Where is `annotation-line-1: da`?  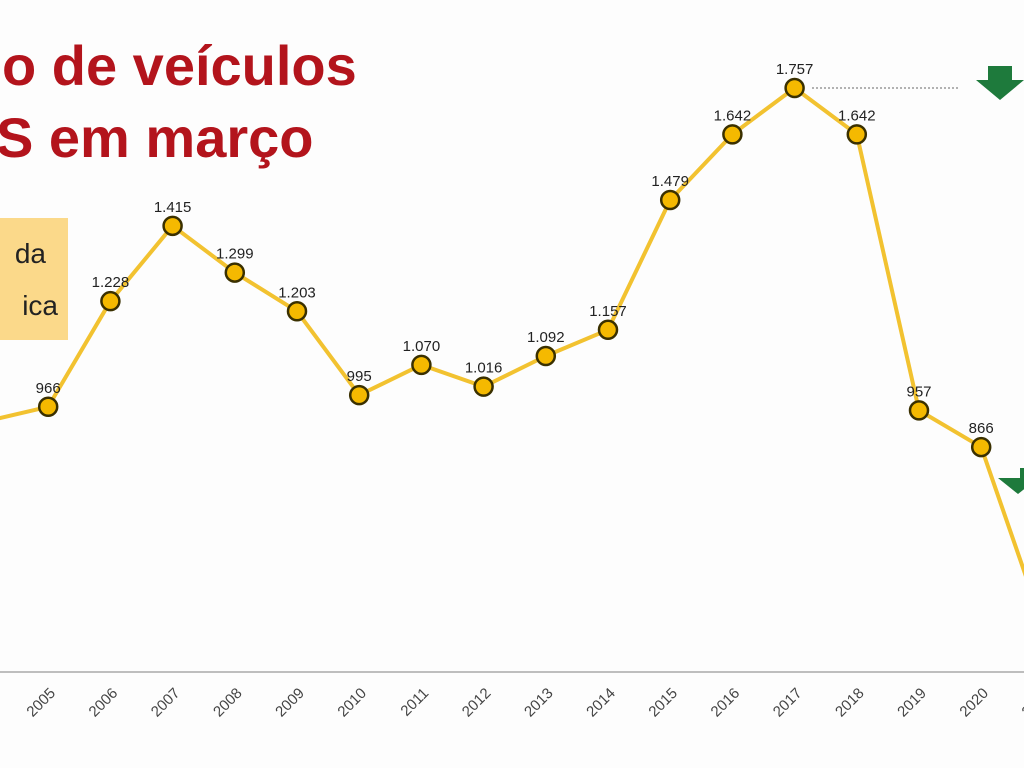 annotation-line-1: da is located at coordinates (30, 253).